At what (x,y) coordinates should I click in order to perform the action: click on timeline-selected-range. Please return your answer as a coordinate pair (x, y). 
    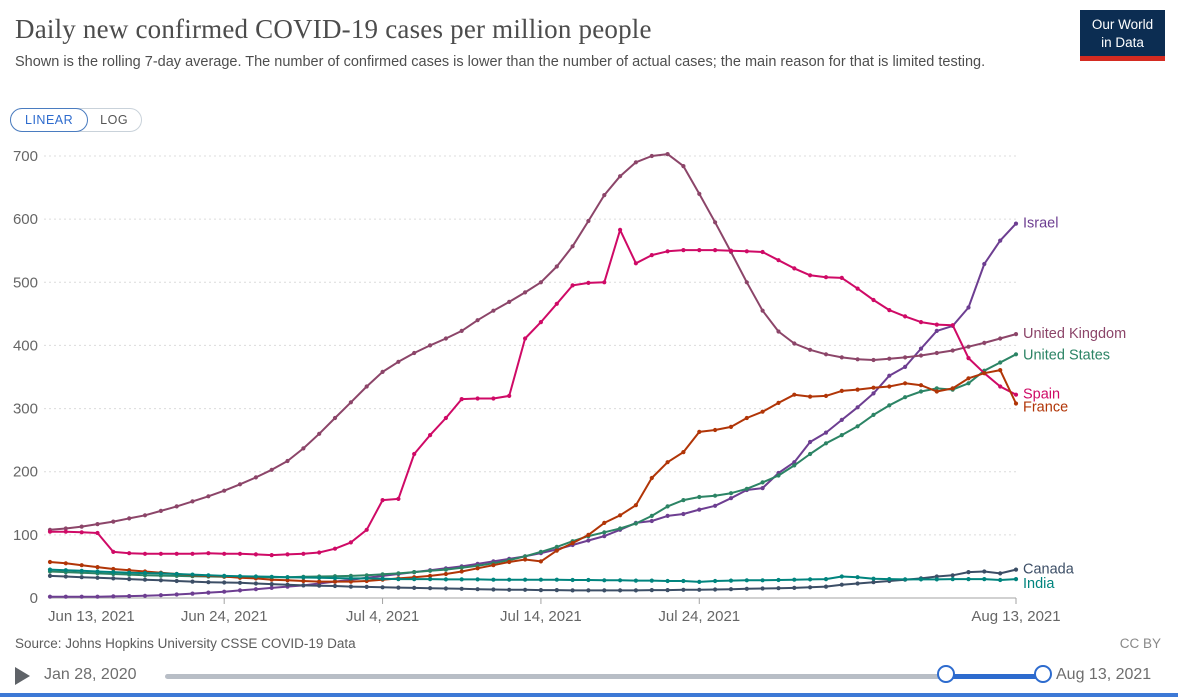
    Looking at the image, I should click on (994, 676).